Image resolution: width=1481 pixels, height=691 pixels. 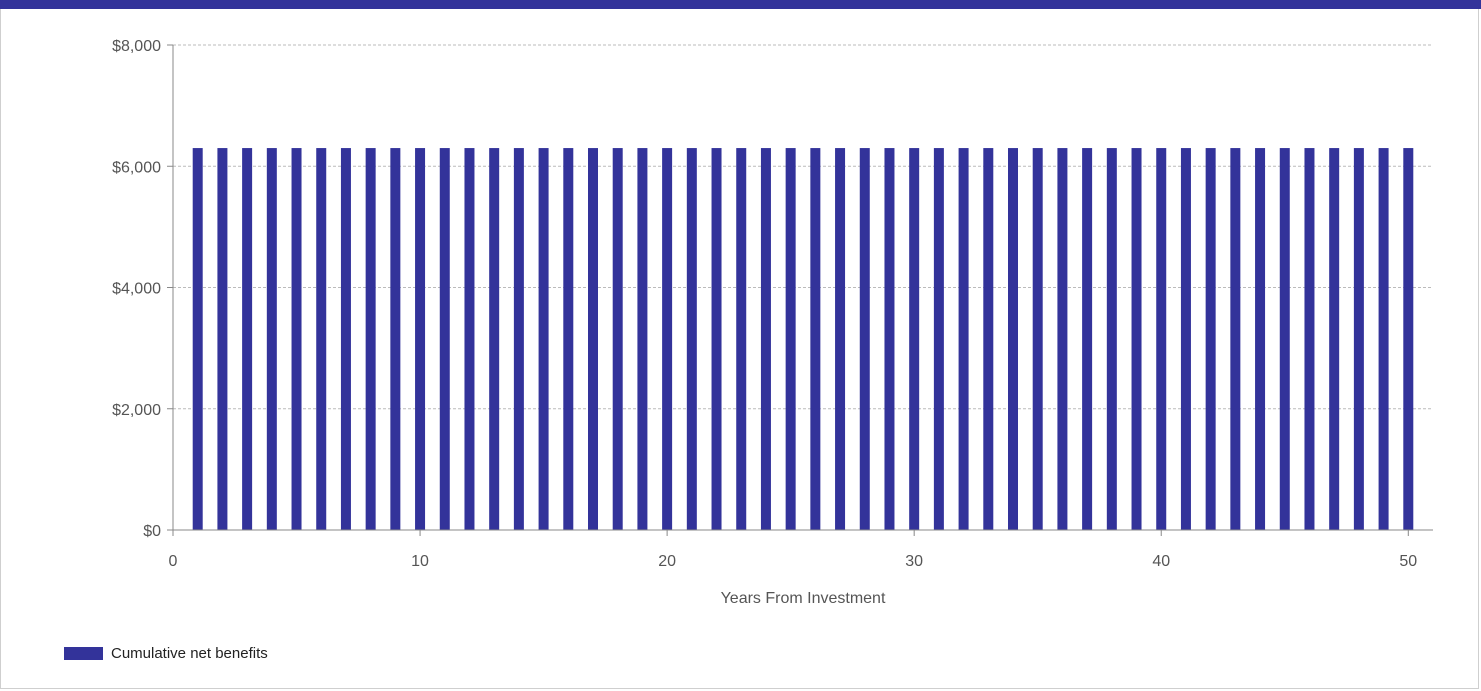 What do you see at coordinates (1408, 561) in the screenshot?
I see `x-tick-label: 50` at bounding box center [1408, 561].